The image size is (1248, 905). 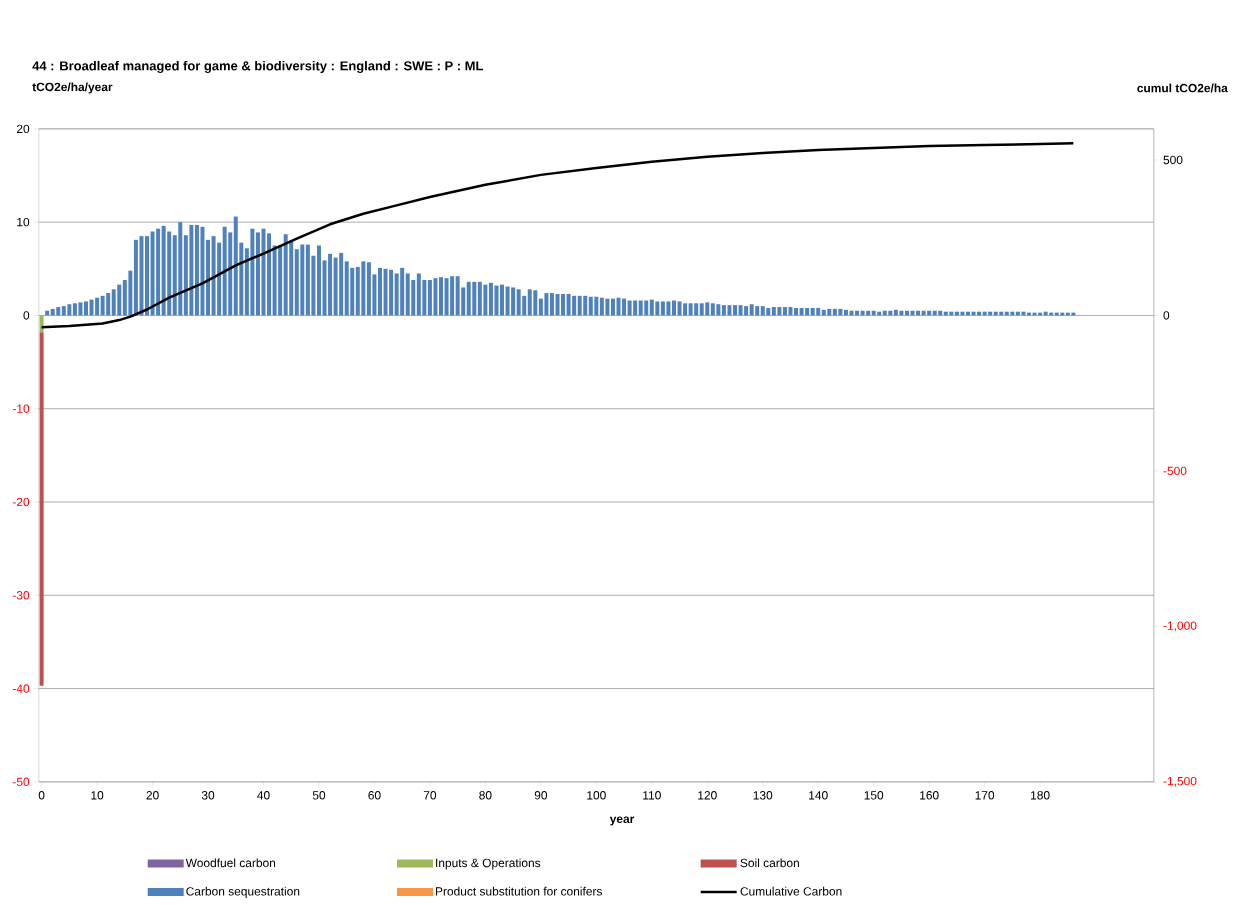 What do you see at coordinates (769, 863) in the screenshot?
I see `legend-label: Soil carbon` at bounding box center [769, 863].